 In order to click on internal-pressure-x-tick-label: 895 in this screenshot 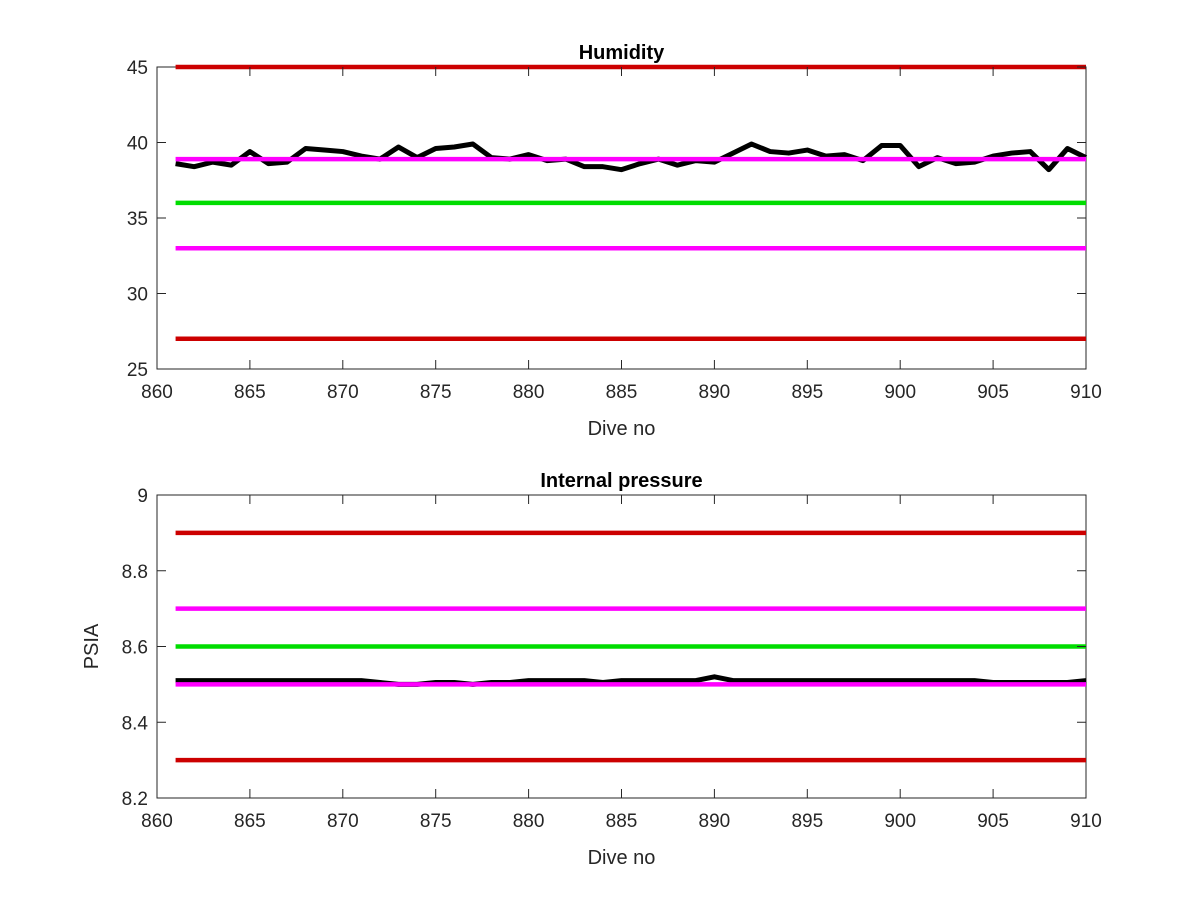, I will do `click(807, 821)`.